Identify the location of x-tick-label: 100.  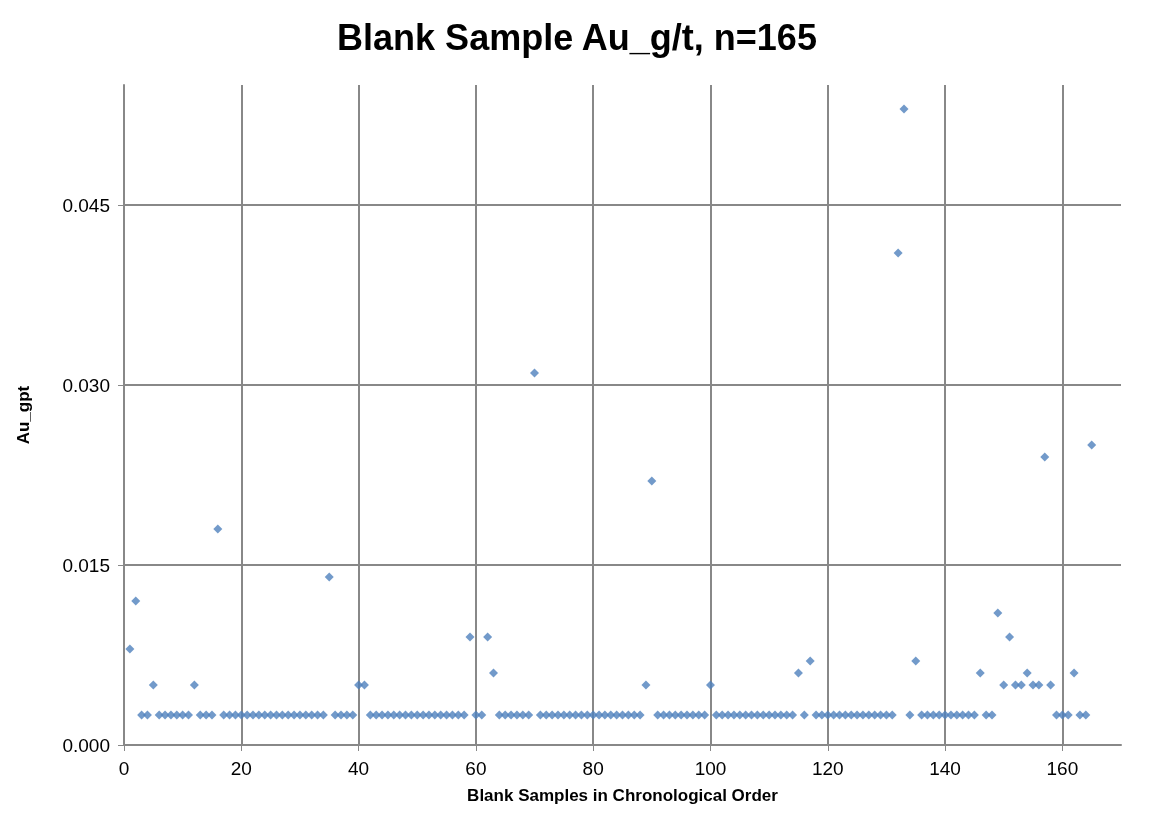
(710, 768).